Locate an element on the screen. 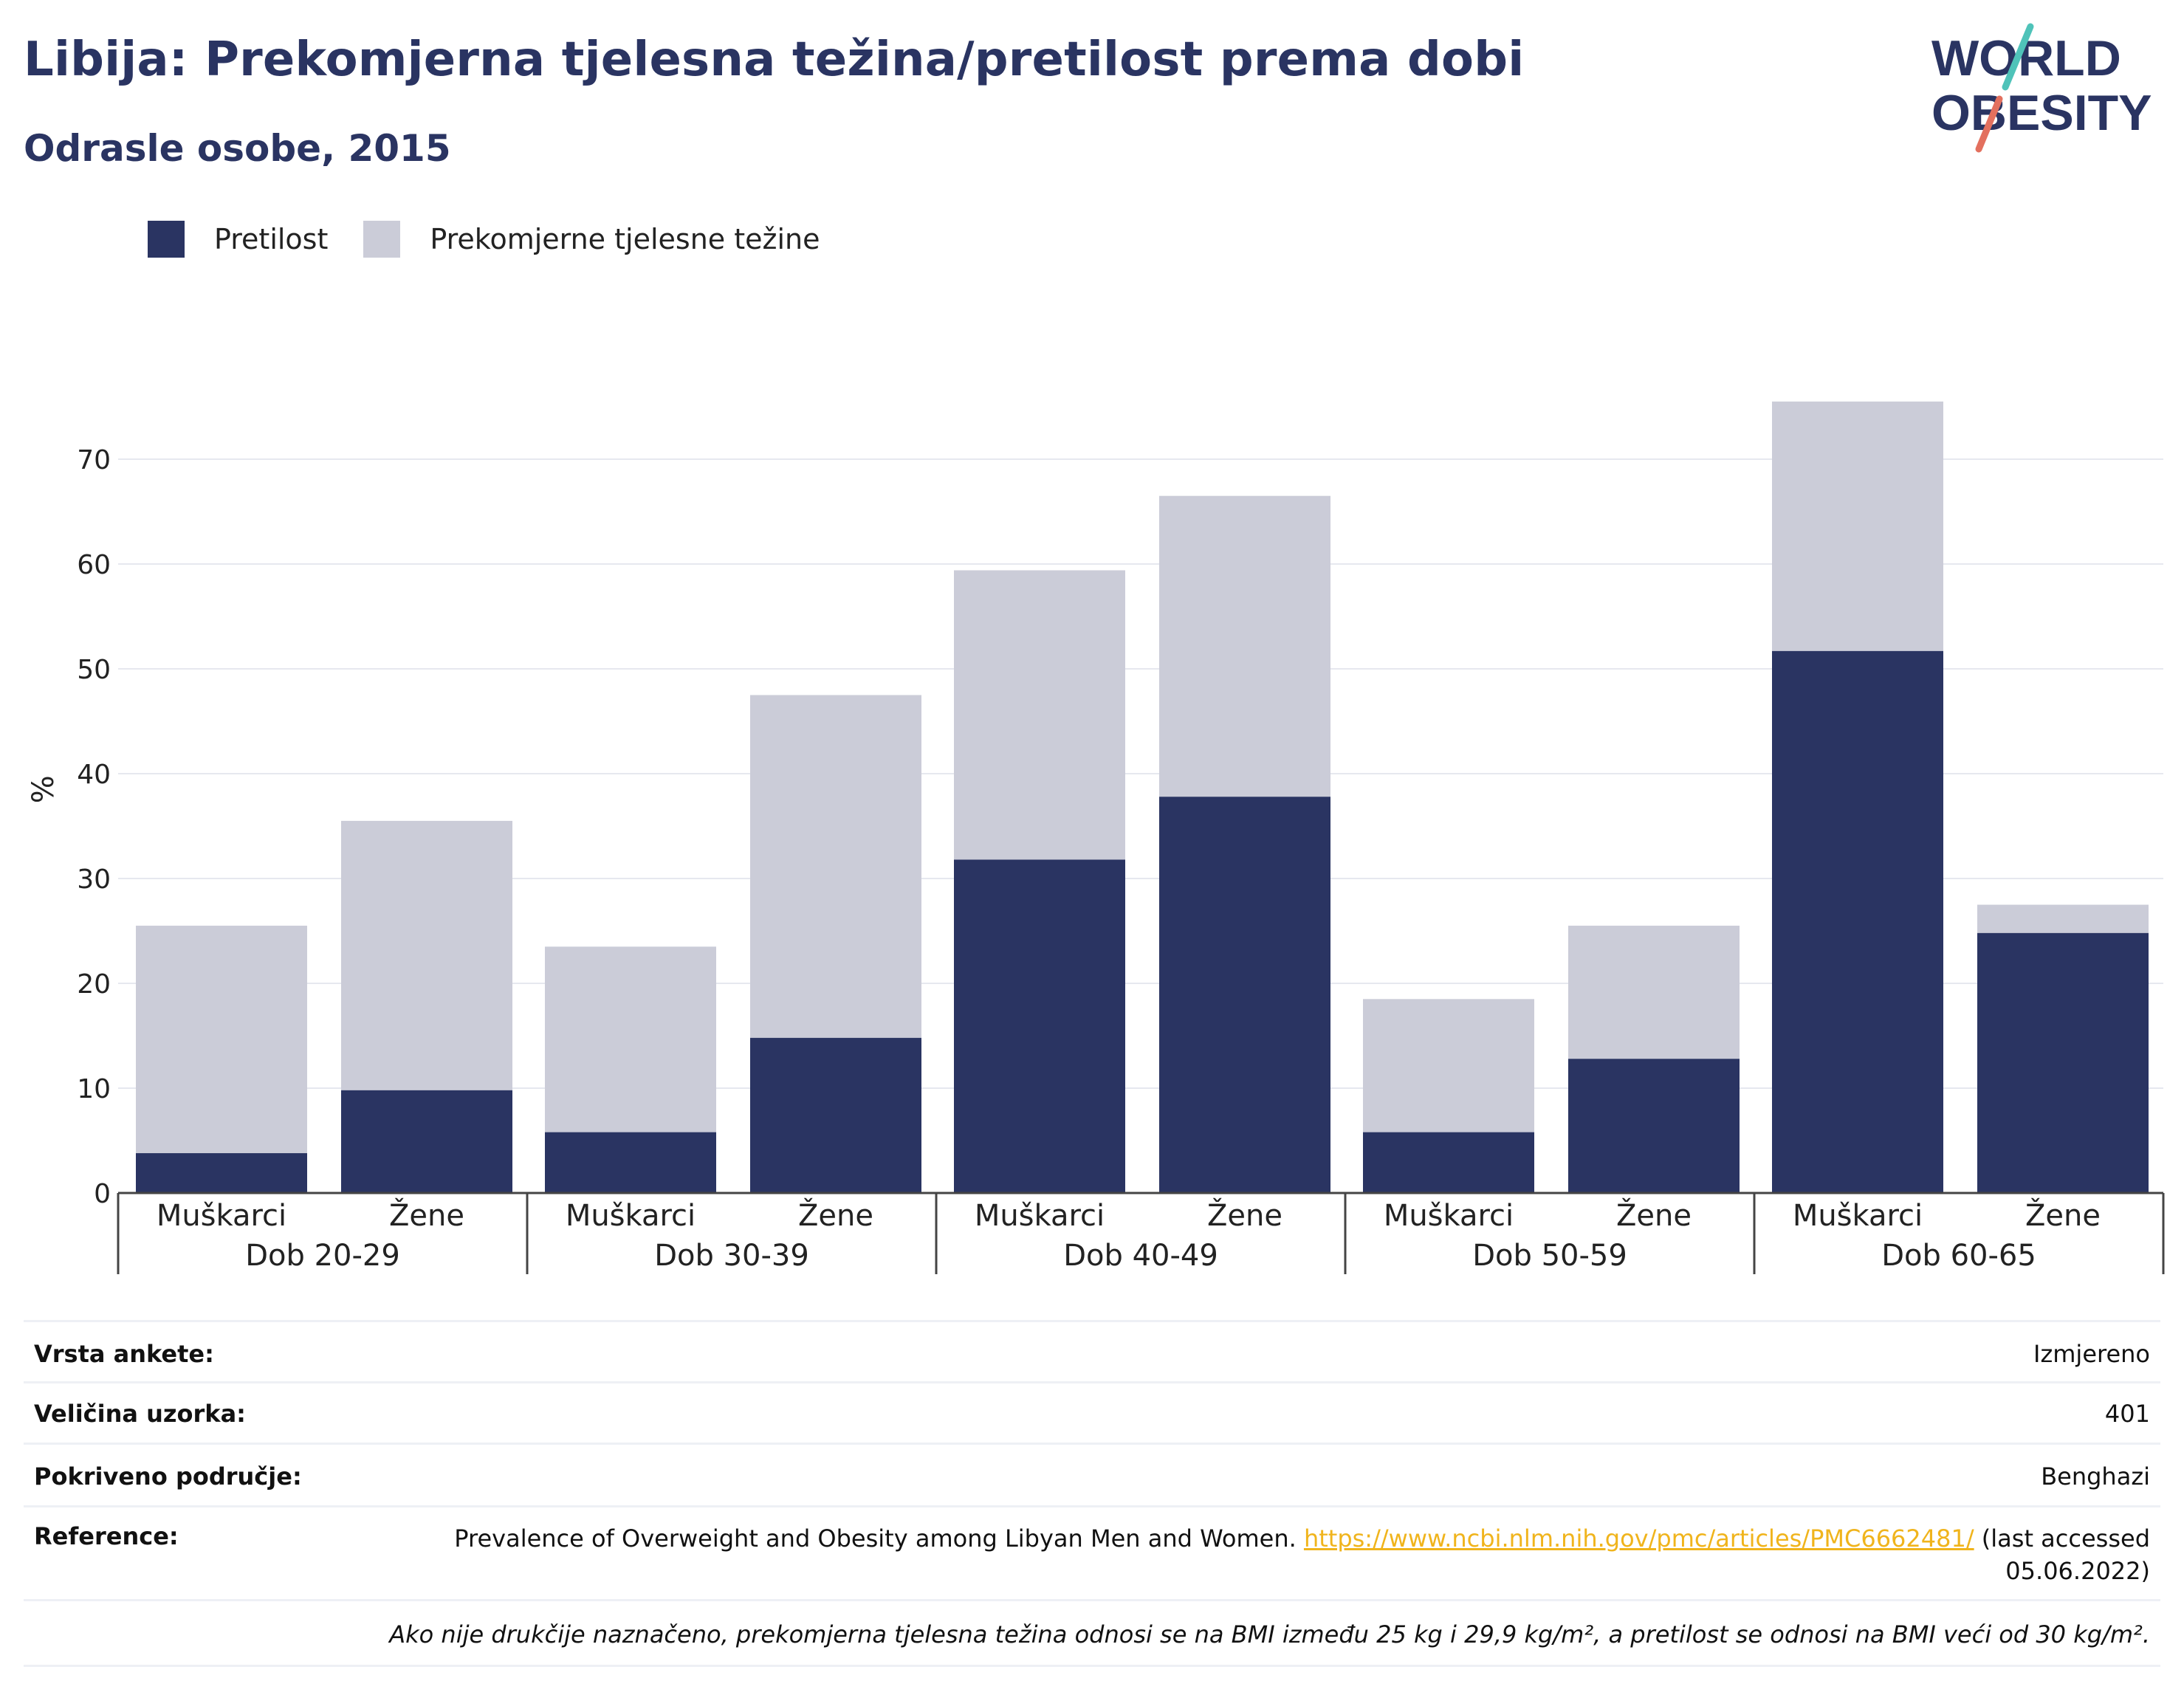  y-tick-label: 0 is located at coordinates (103, 1194).